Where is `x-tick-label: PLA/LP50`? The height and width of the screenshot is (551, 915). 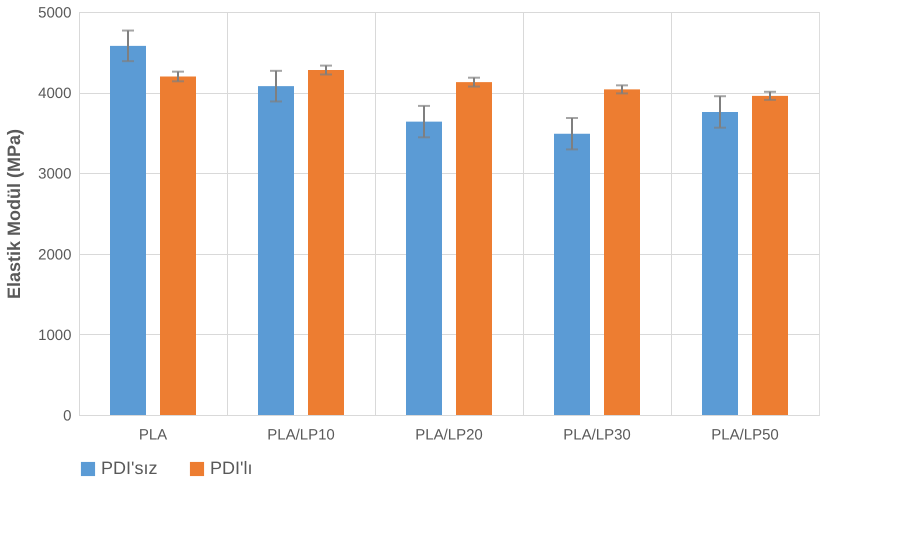 x-tick-label: PLA/LP50 is located at coordinates (745, 435).